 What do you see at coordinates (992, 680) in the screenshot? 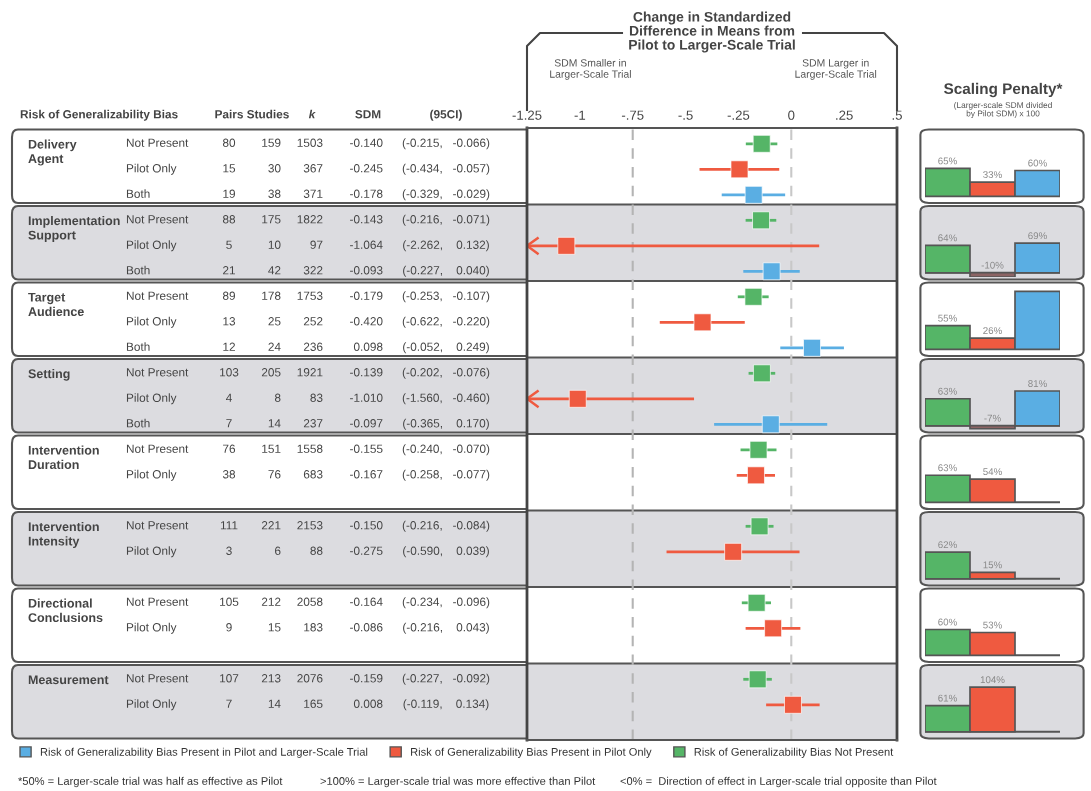
I see `data-label: 104%` at bounding box center [992, 680].